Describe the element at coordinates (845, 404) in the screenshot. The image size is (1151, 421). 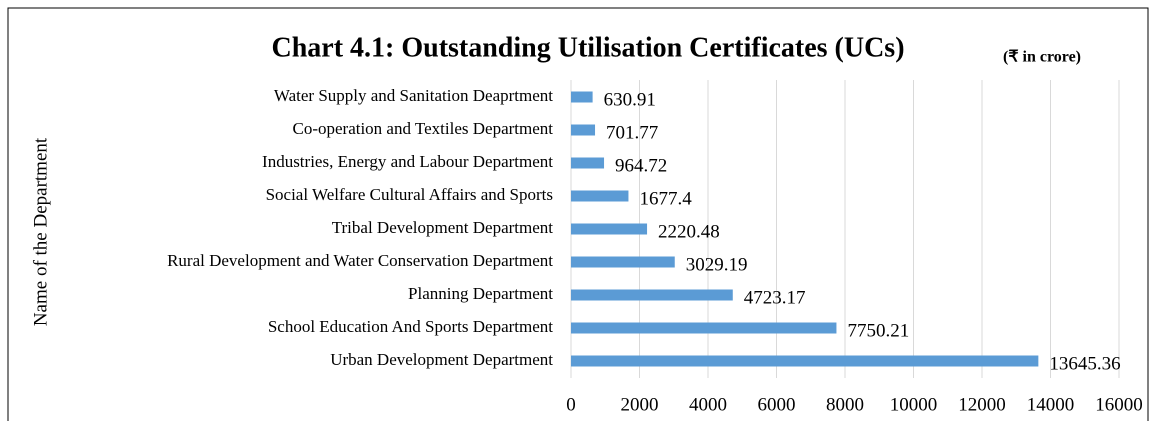
I see `x-tick-label: 8000` at that location.